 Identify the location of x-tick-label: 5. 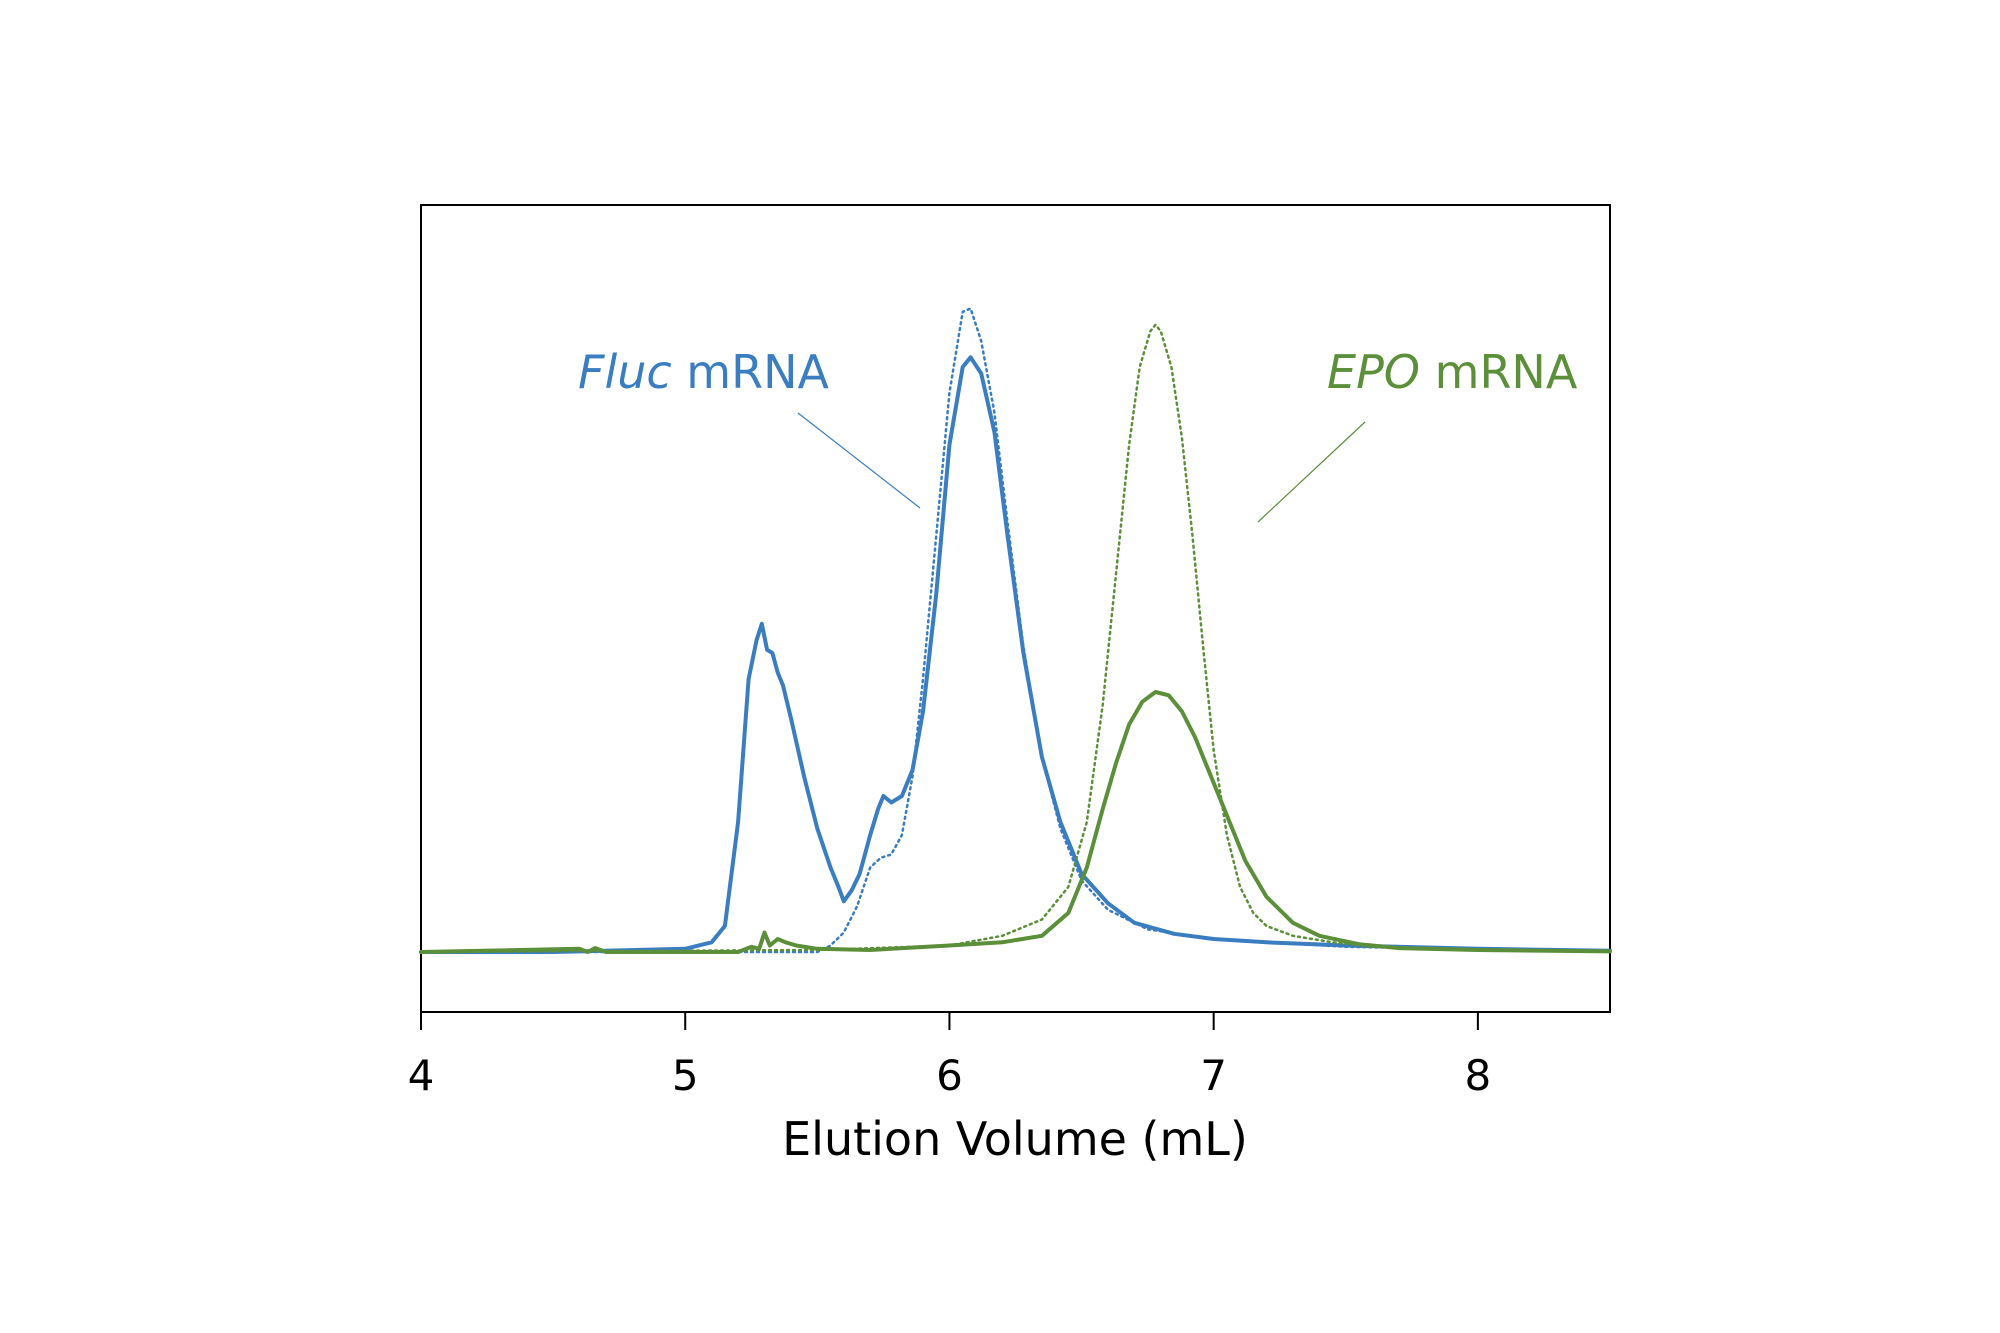
(685, 1075).